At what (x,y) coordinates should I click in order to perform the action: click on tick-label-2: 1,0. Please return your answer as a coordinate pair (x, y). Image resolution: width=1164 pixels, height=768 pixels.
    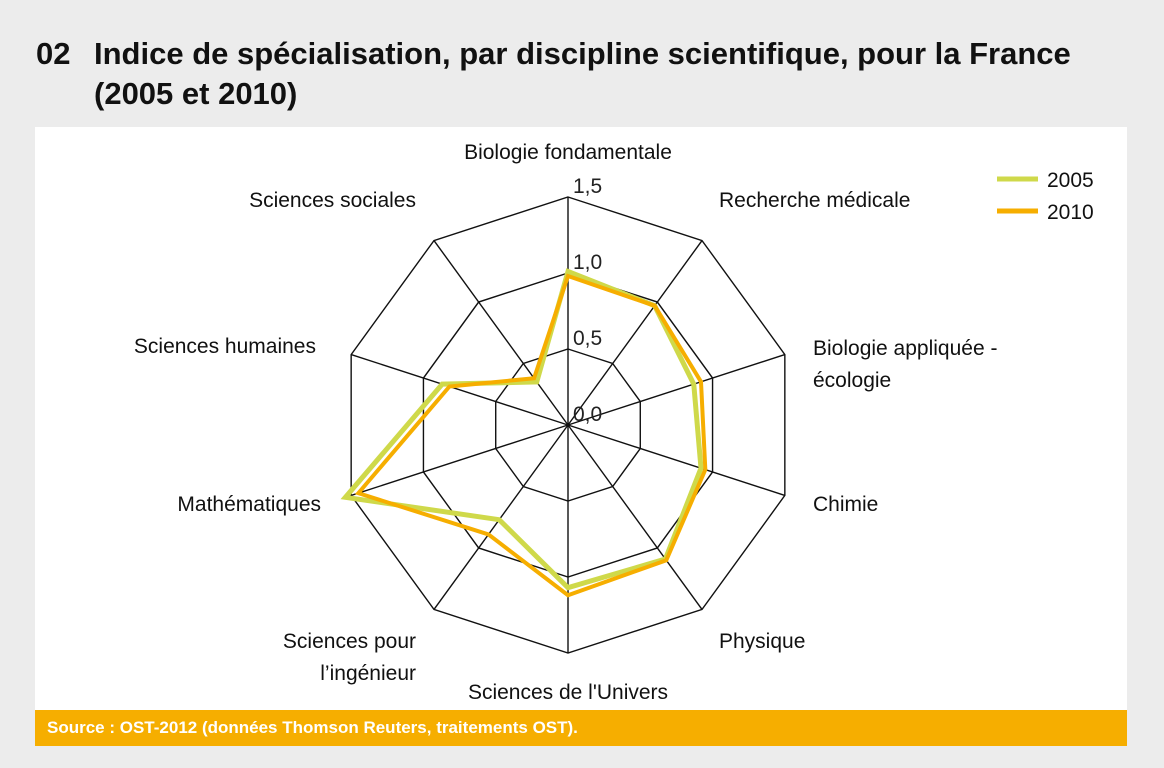
    Looking at the image, I should click on (587, 262).